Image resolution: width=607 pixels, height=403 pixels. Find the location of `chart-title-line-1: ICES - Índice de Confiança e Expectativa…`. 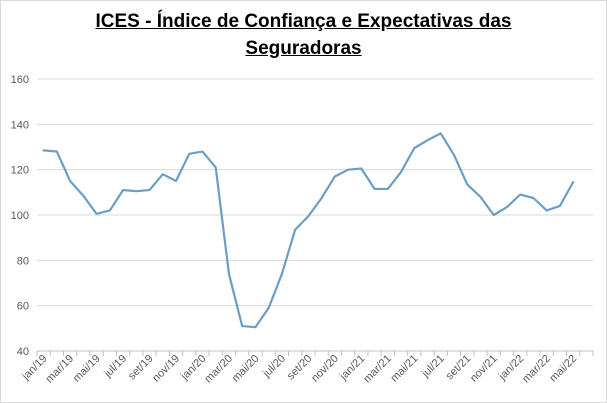

chart-title-line-1: ICES - Índice de Confiança e Expectativa… is located at coordinates (303, 21).